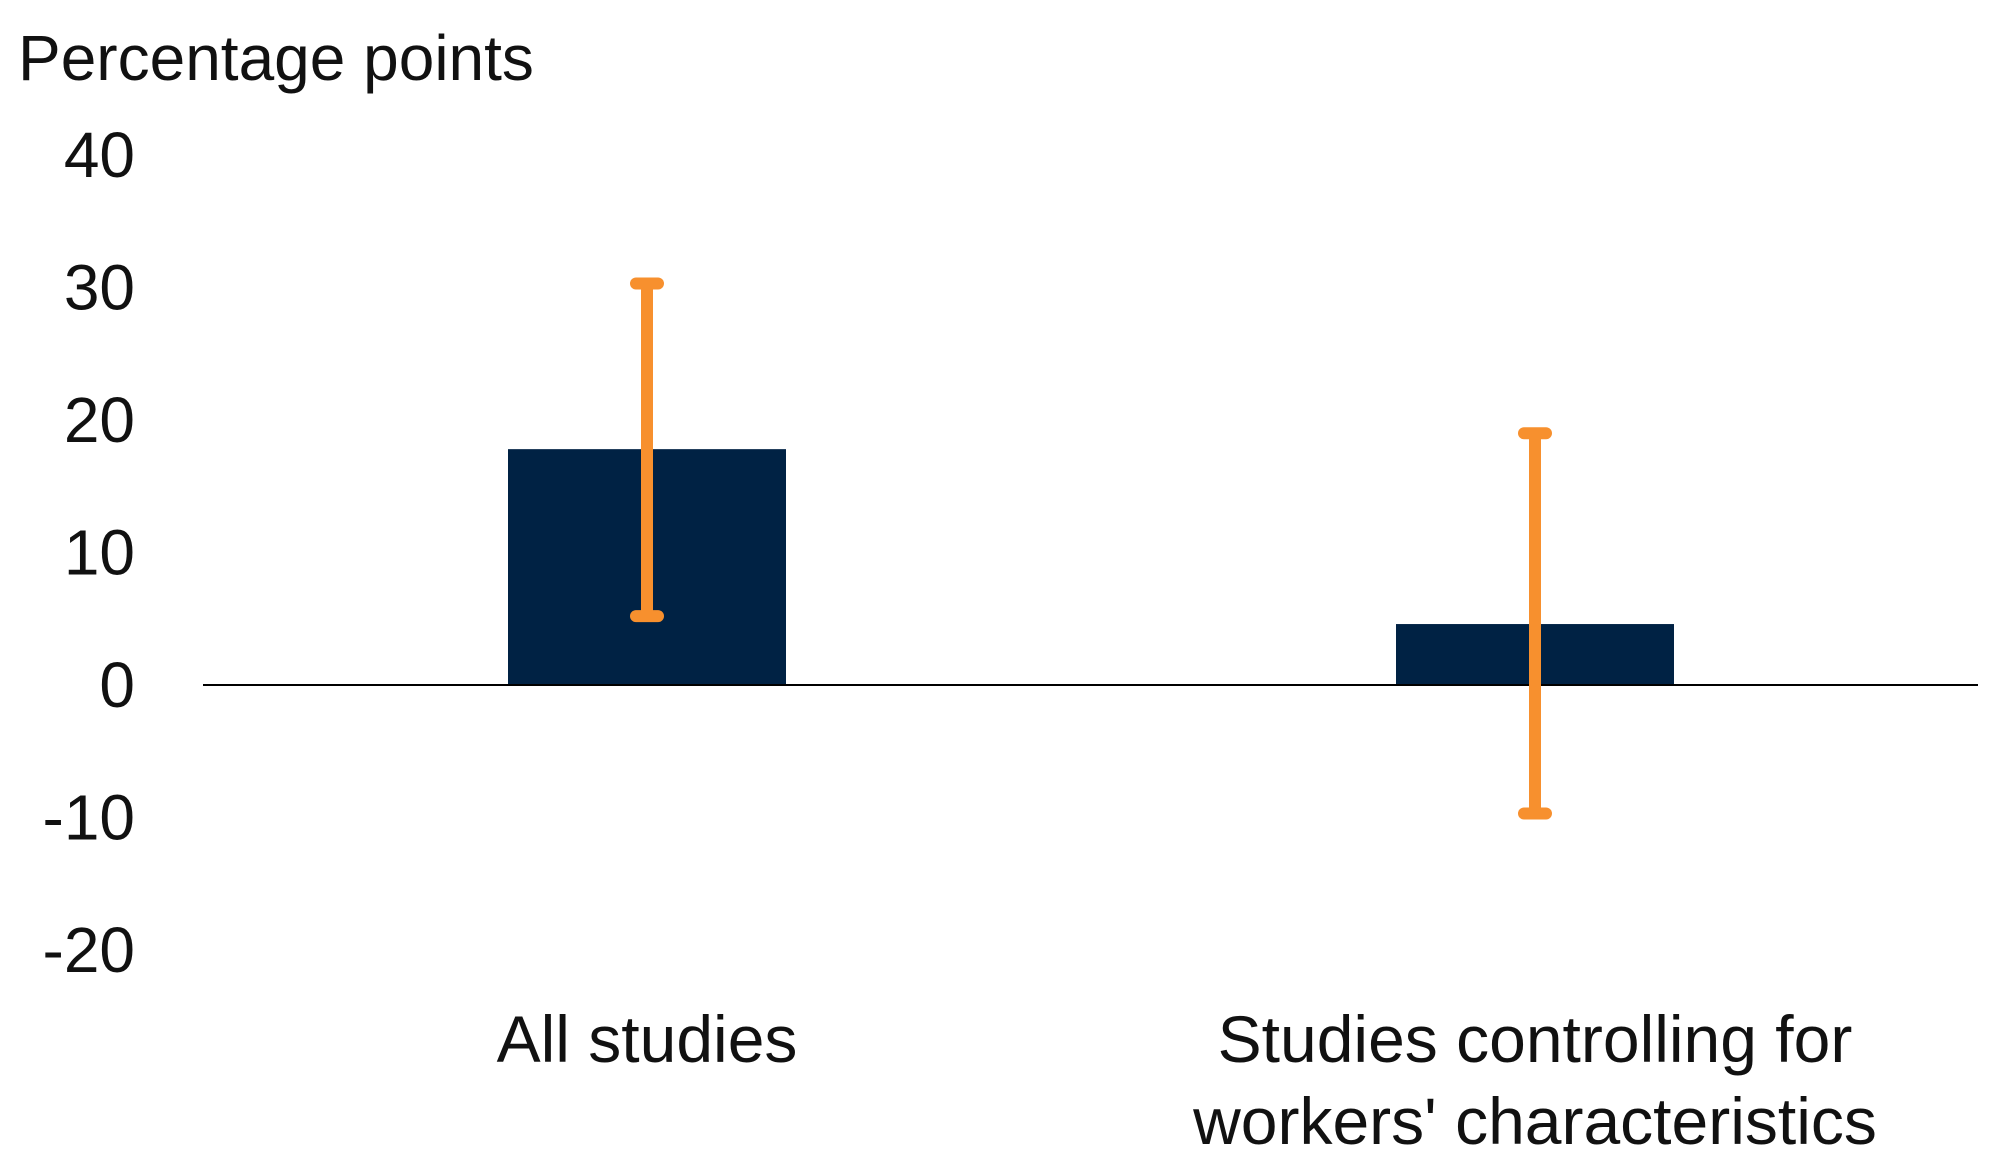 The image size is (2000, 1167). What do you see at coordinates (1535, 1039) in the screenshot?
I see `category-label: Studies controlling for` at bounding box center [1535, 1039].